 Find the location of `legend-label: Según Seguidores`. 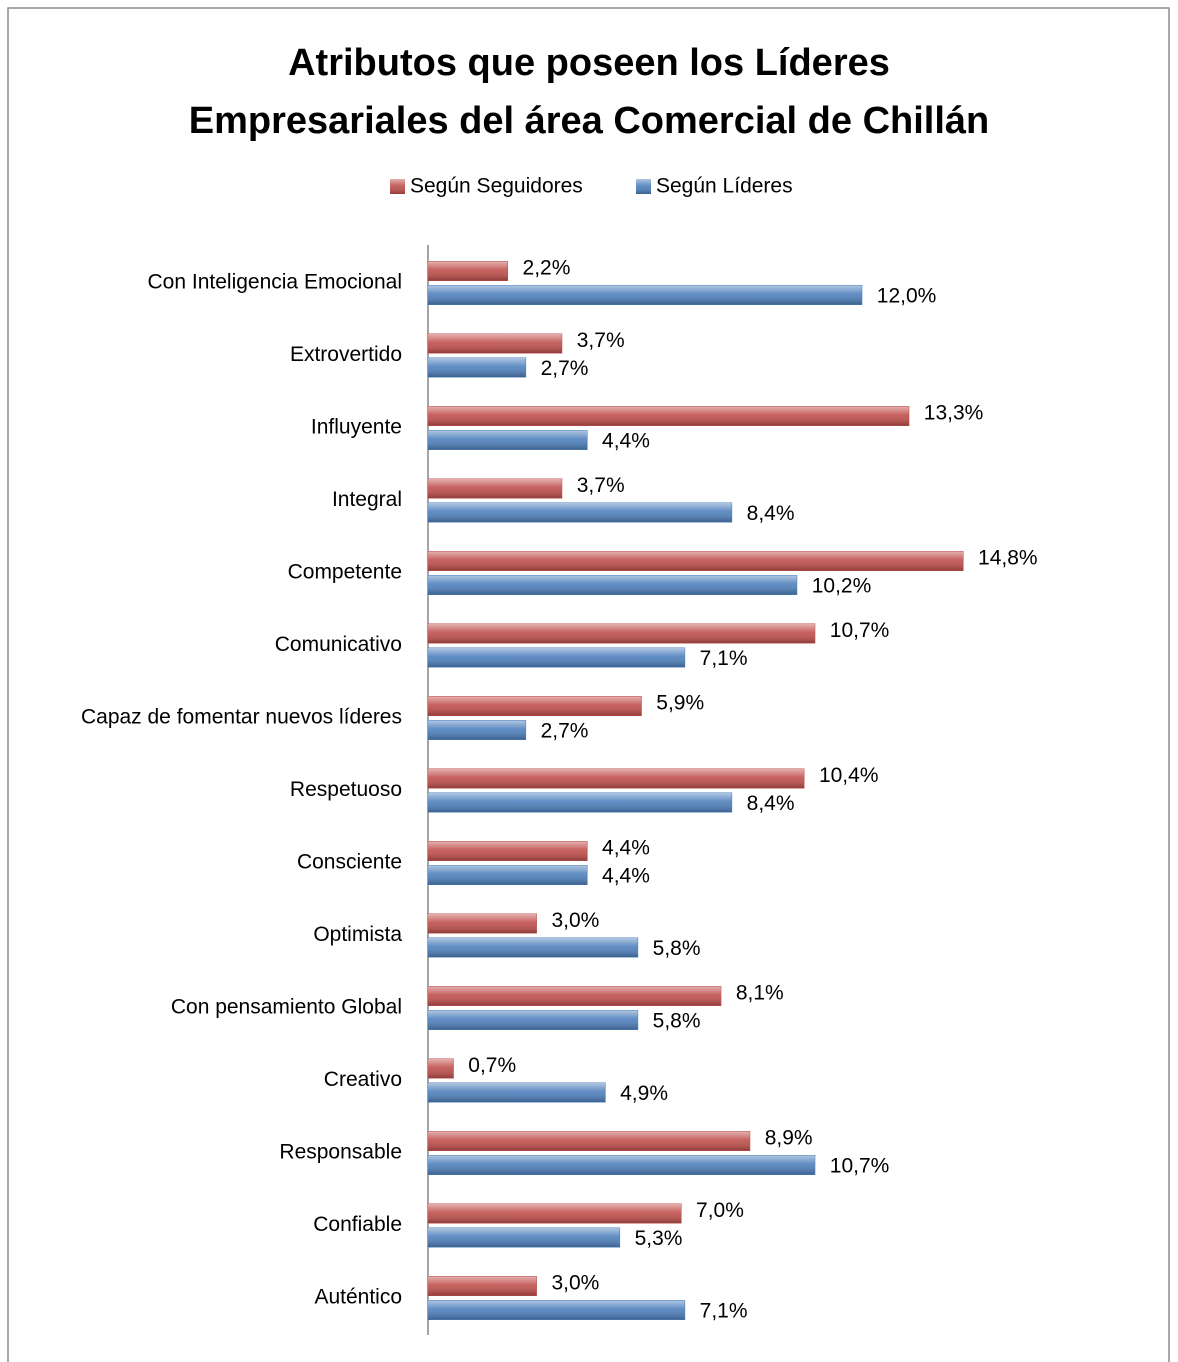

legend-label: Según Seguidores is located at coordinates (496, 186).